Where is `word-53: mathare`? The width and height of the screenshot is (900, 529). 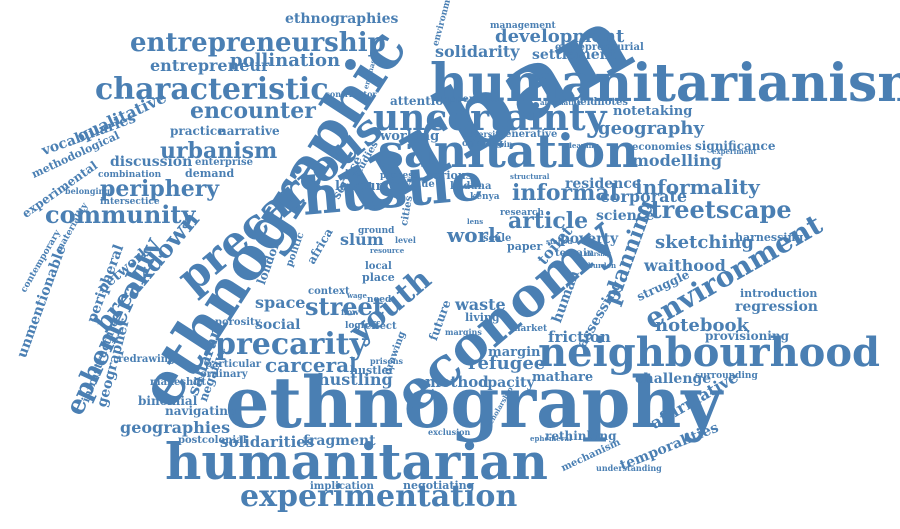 word-53: mathare is located at coordinates (563, 377).